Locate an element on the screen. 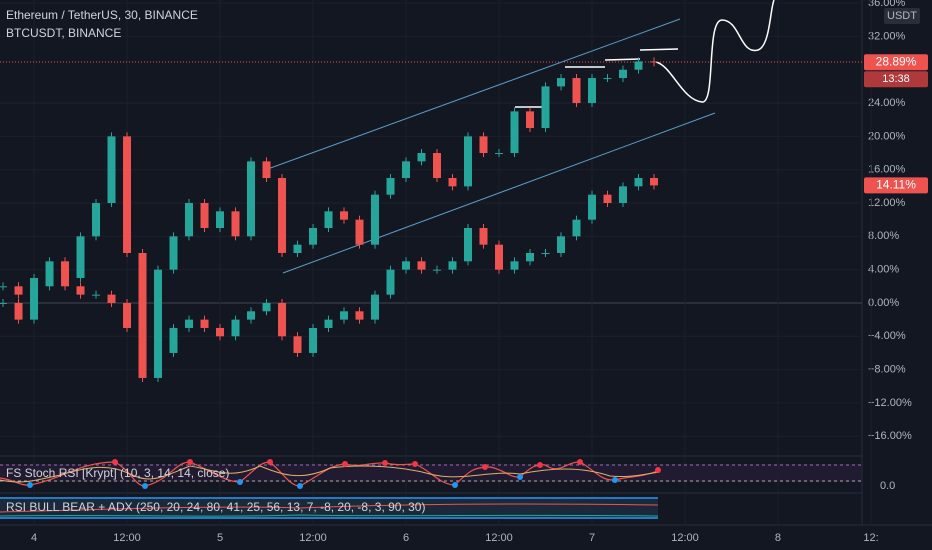 This screenshot has height=550, width=932. y-tick-label: −16.00% is located at coordinates (890, 436).